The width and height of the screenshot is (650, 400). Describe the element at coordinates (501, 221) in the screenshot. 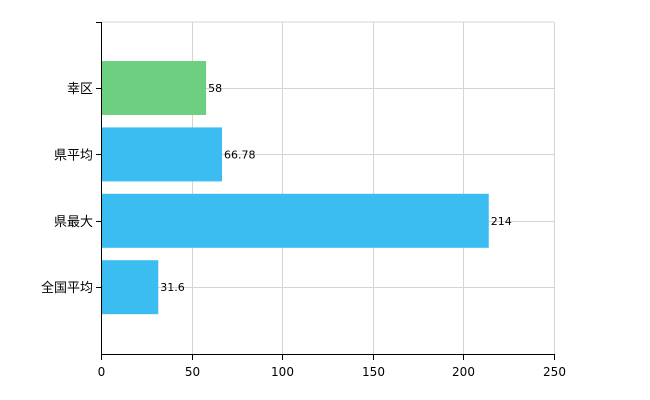

I see `data-label: 214` at that location.